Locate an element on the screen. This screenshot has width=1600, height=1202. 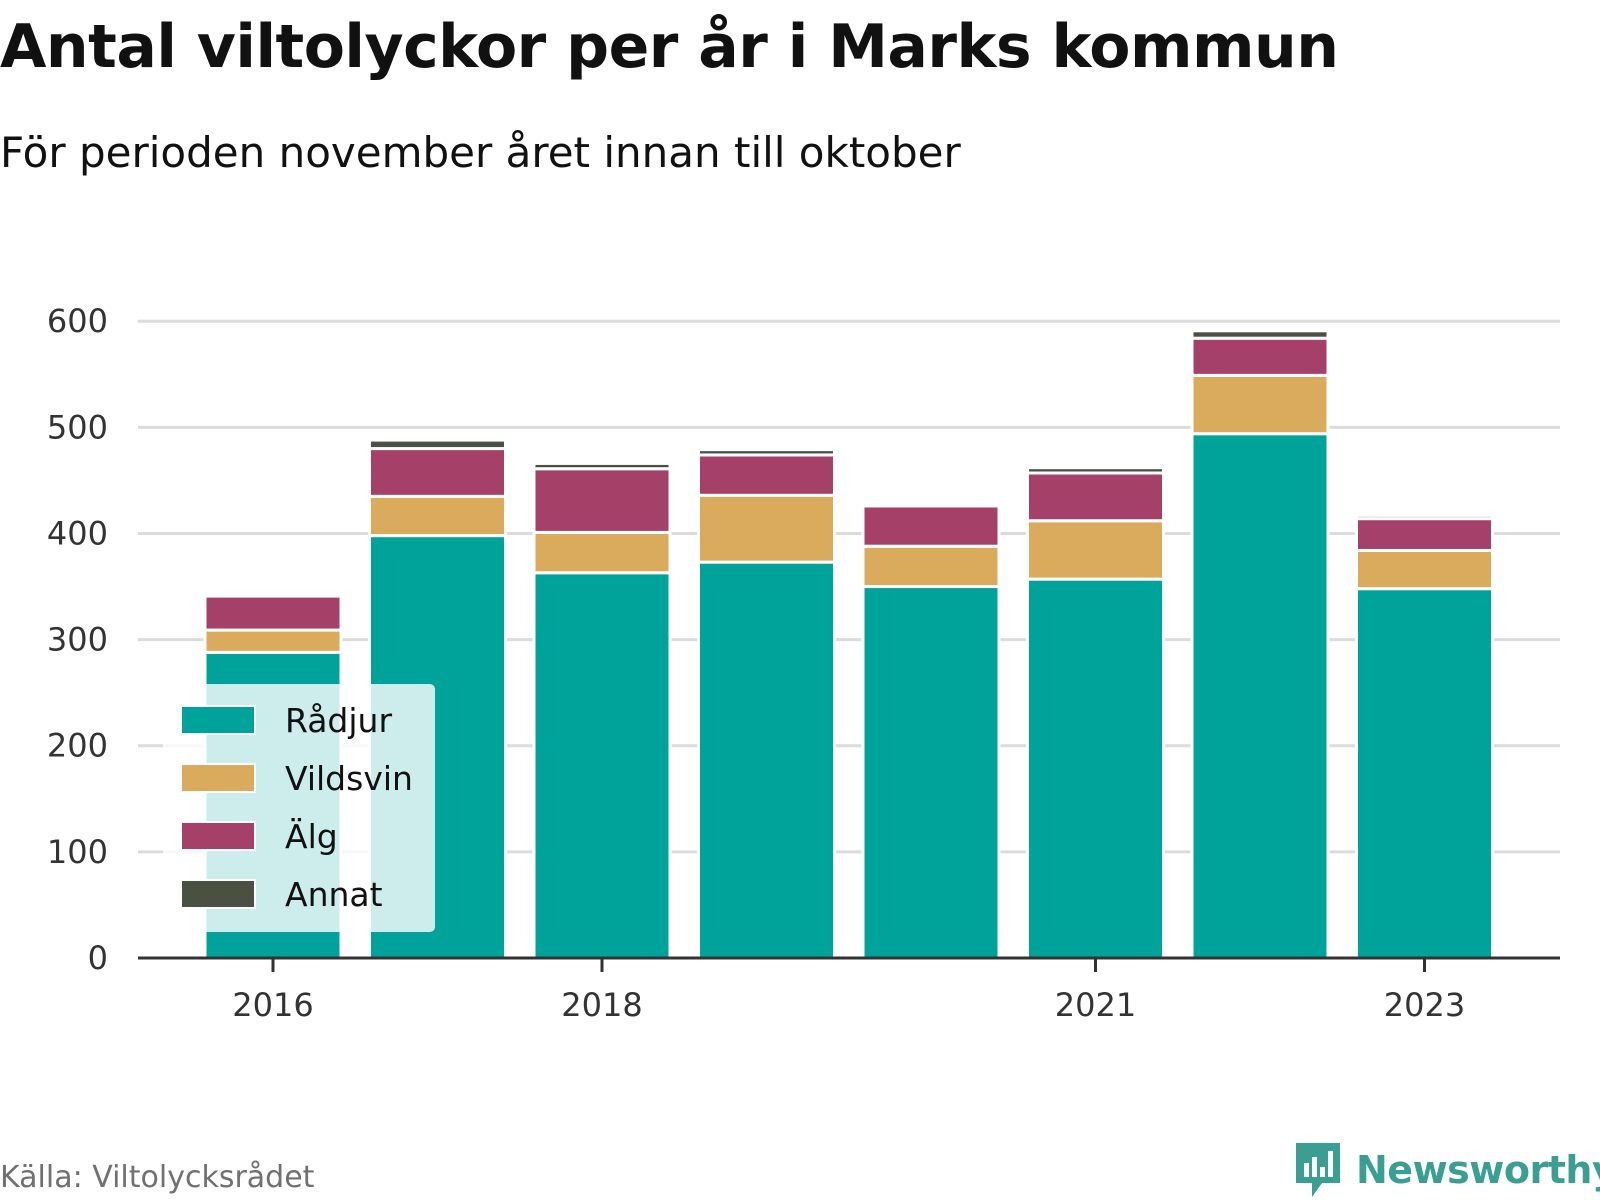
y-tick-label: 100 is located at coordinates (77, 852).